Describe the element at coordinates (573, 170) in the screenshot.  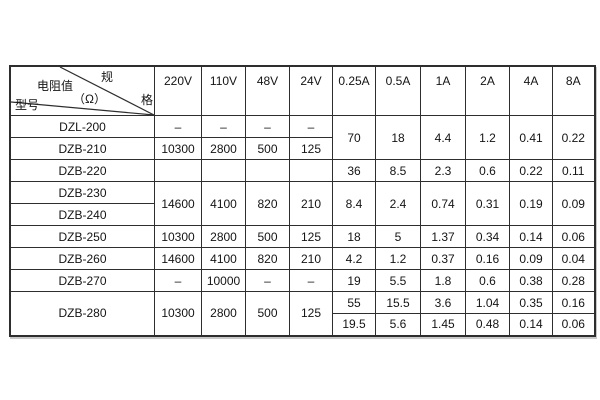
I see `cell-dzb220-8a: 0.11` at that location.